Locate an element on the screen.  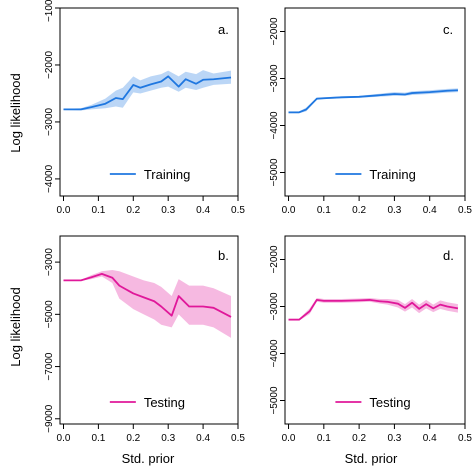
panel-a-xtick-label: 0.5 is located at coordinates (238, 210).